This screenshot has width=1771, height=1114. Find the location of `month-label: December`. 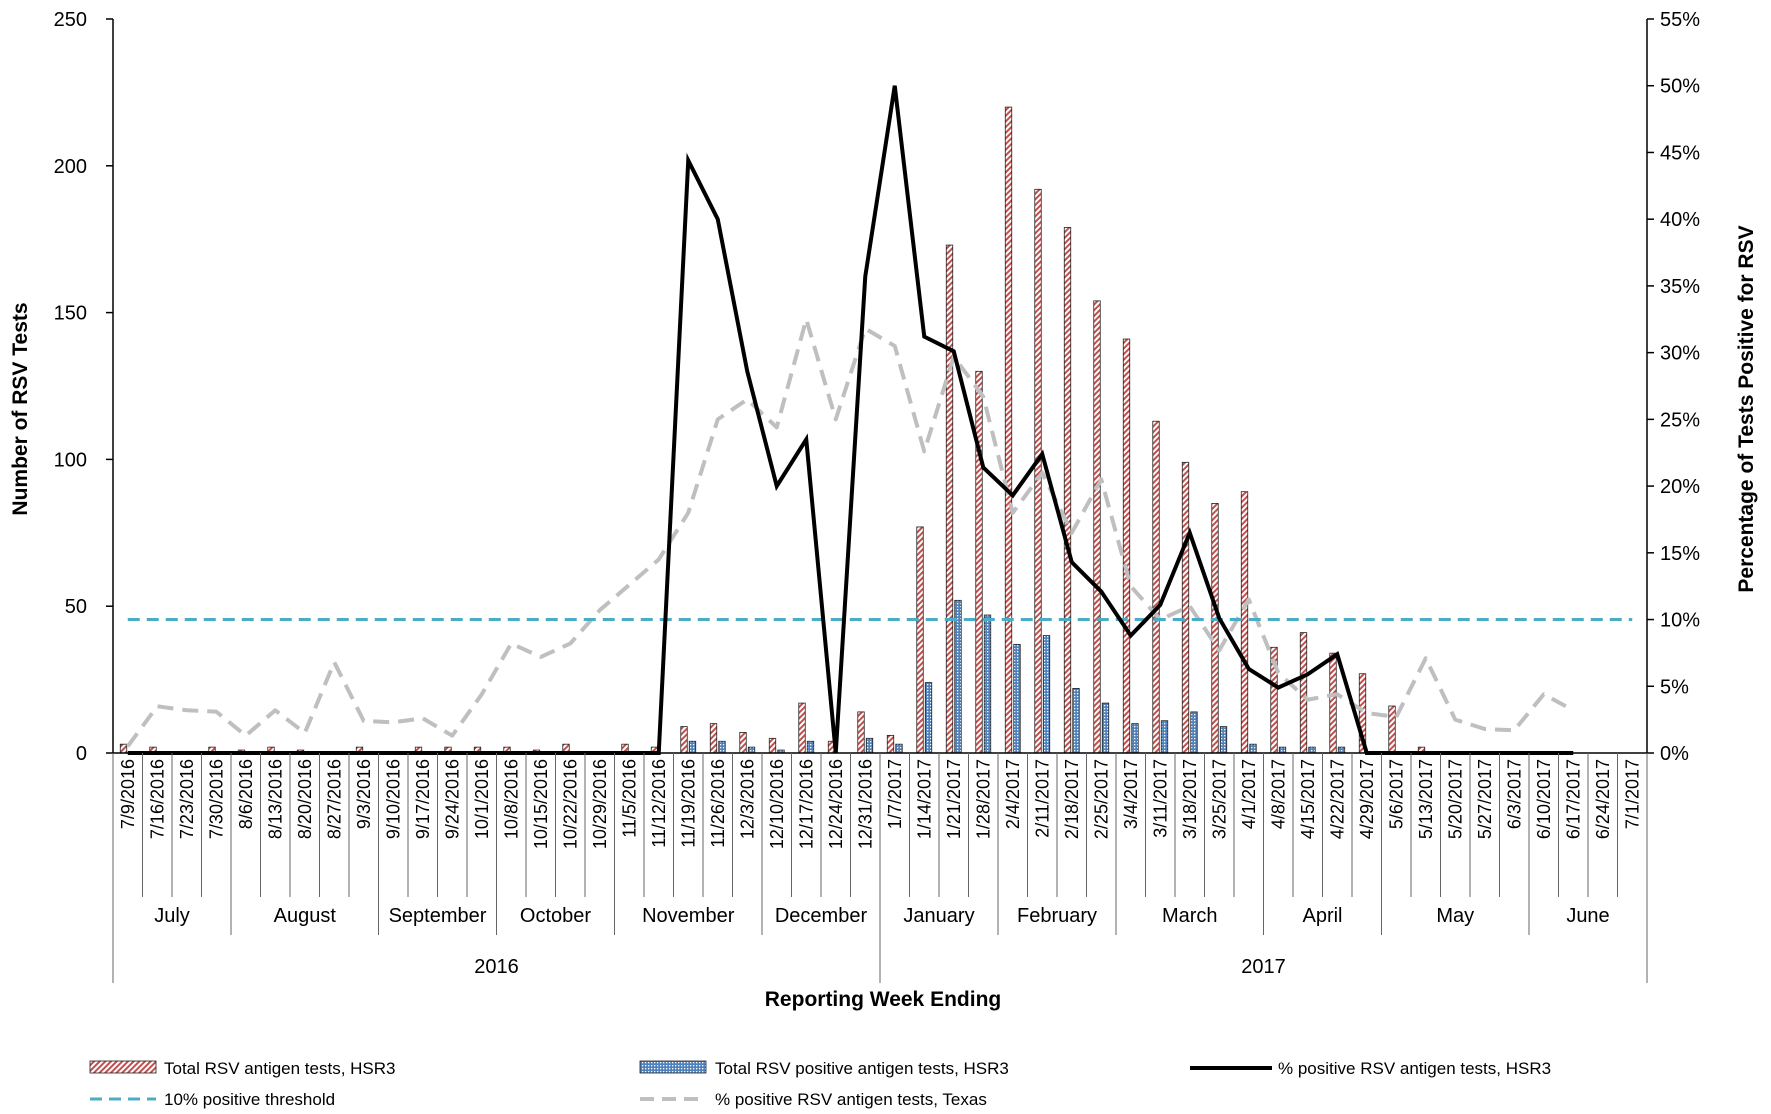

month-label: December is located at coordinates (821, 916).